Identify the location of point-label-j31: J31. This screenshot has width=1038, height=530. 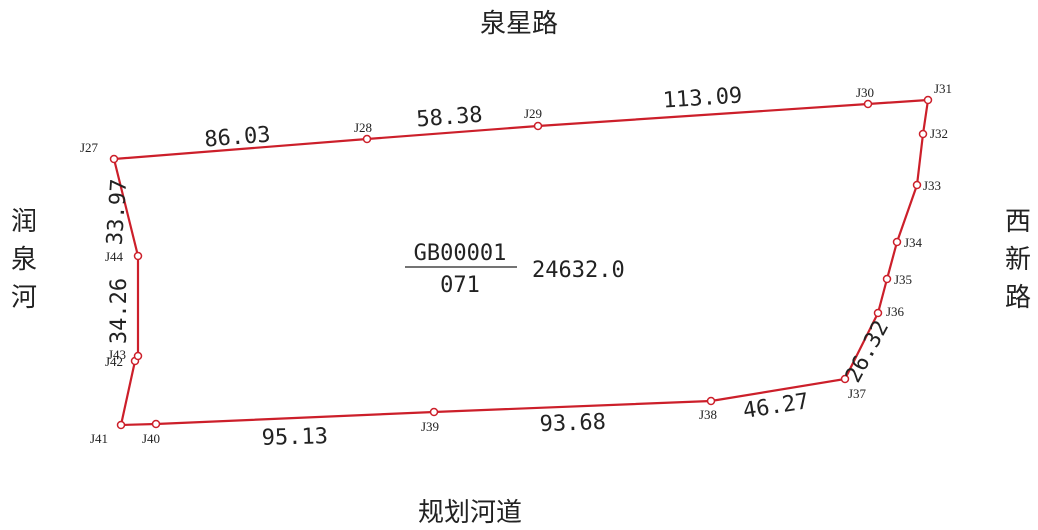
(943, 88).